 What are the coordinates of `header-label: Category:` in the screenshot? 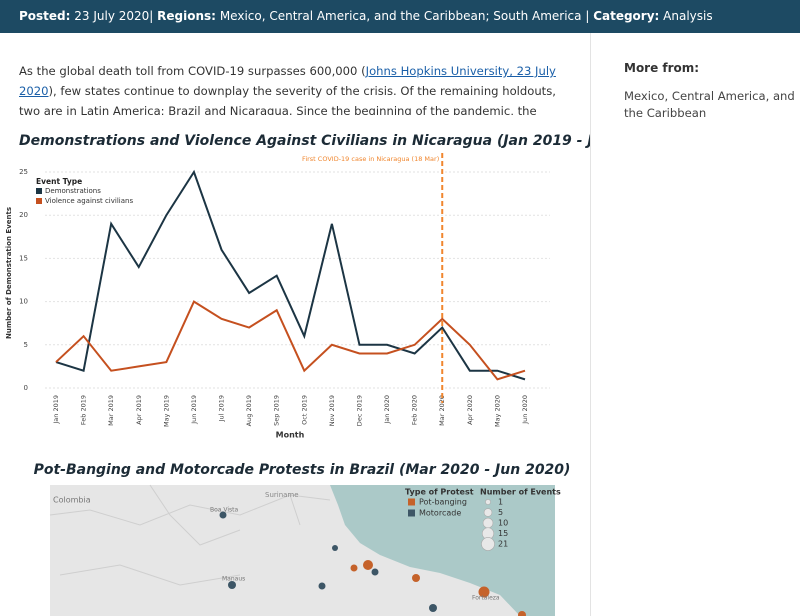 It's located at (626, 16).